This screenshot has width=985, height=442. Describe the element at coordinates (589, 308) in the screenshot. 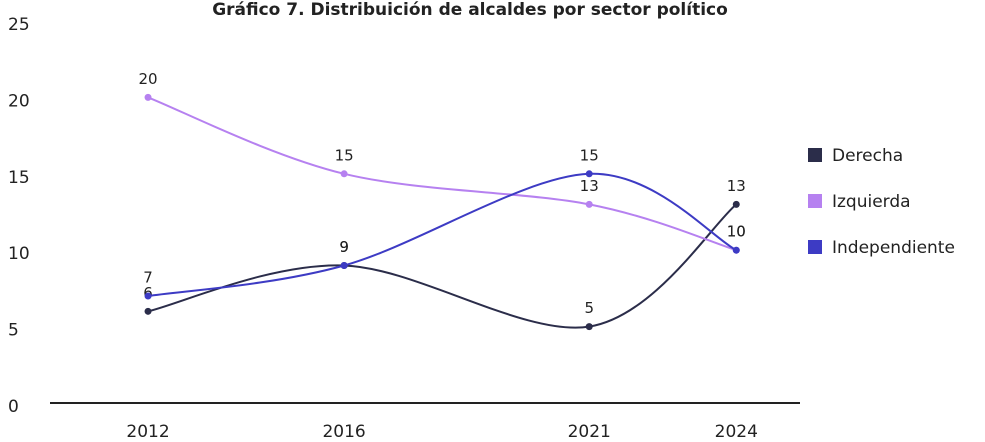

I see `data-label: 5` at that location.